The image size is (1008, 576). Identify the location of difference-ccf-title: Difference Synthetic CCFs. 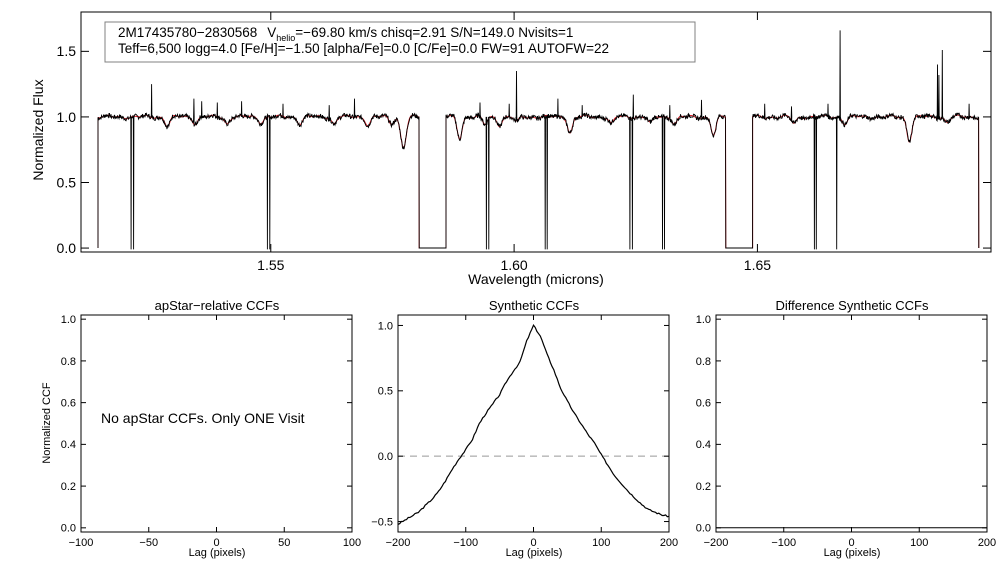
(852, 305).